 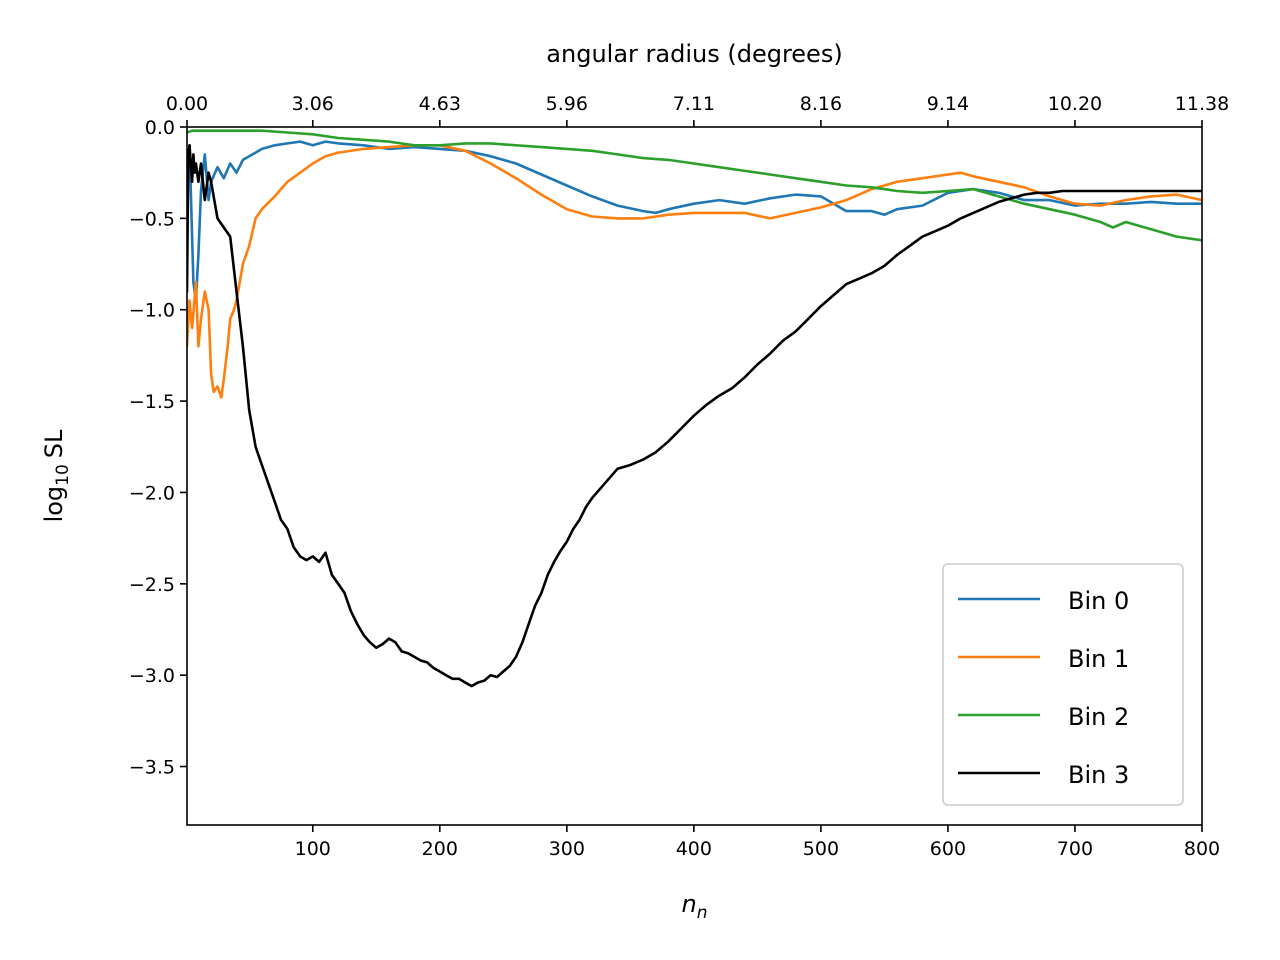 I want to click on x-tick-label: 300, so click(x=567, y=849).